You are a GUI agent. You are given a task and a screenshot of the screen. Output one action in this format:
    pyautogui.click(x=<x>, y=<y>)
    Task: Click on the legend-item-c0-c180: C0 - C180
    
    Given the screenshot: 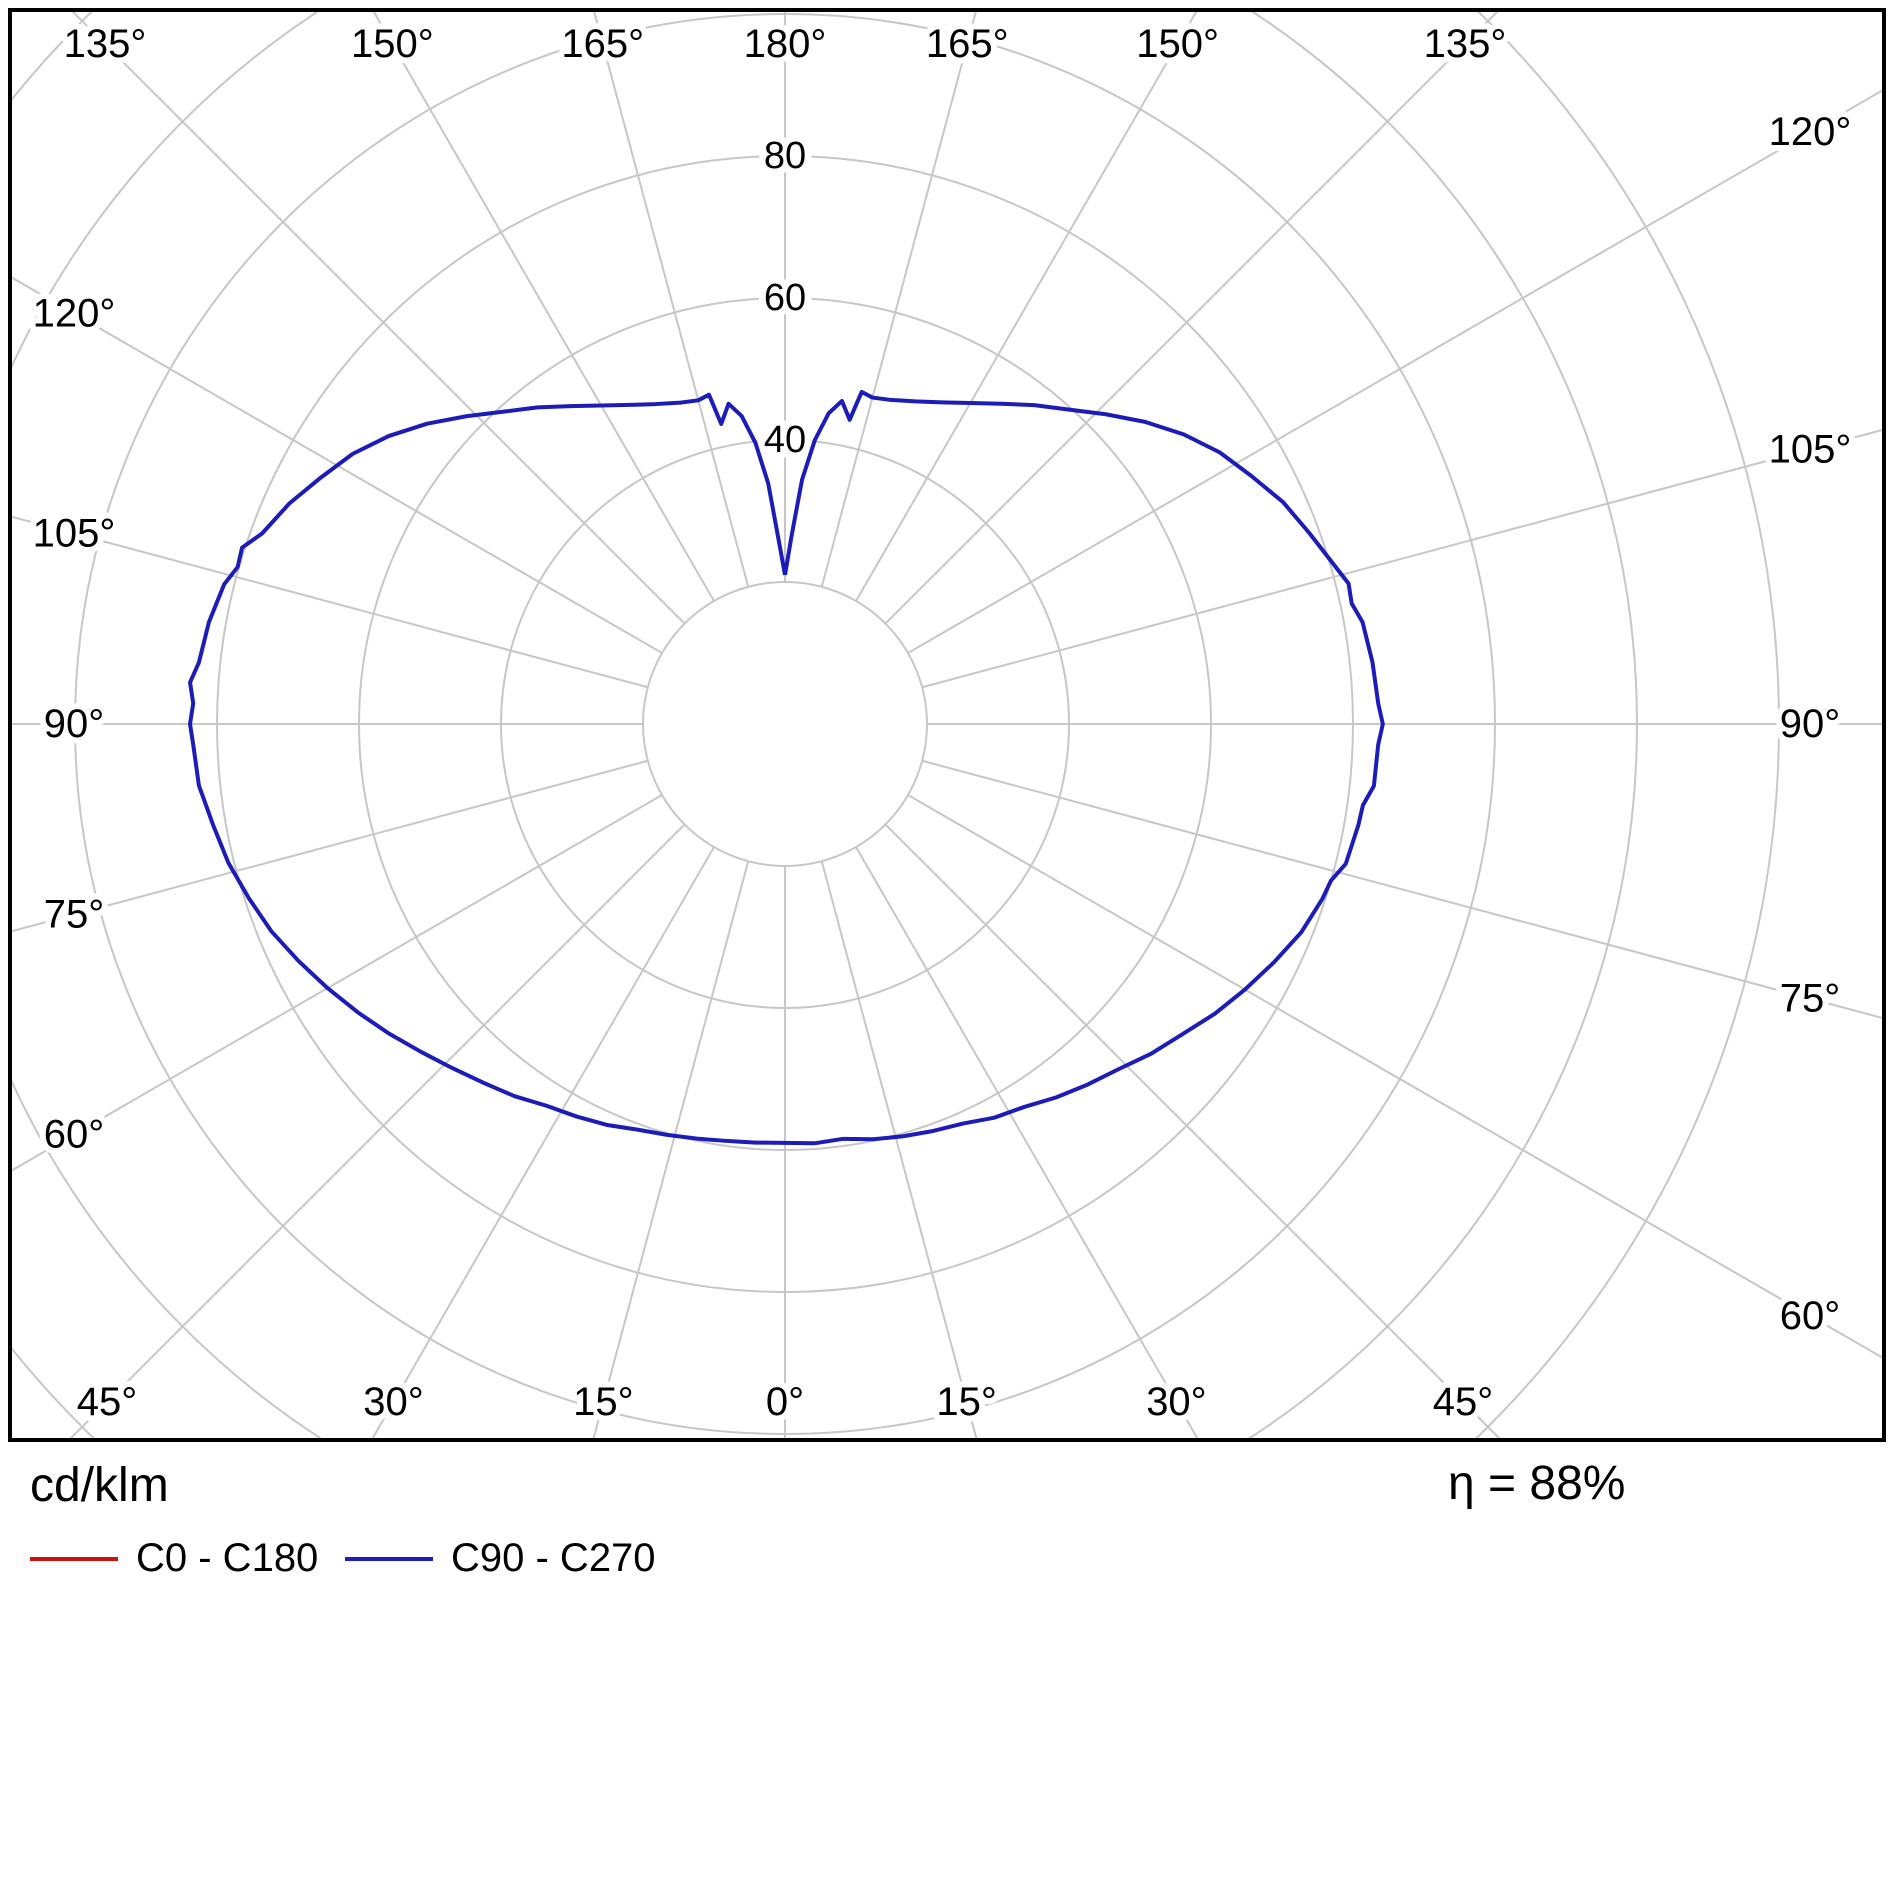 What is the action you would take?
    pyautogui.click(x=174, y=1558)
    